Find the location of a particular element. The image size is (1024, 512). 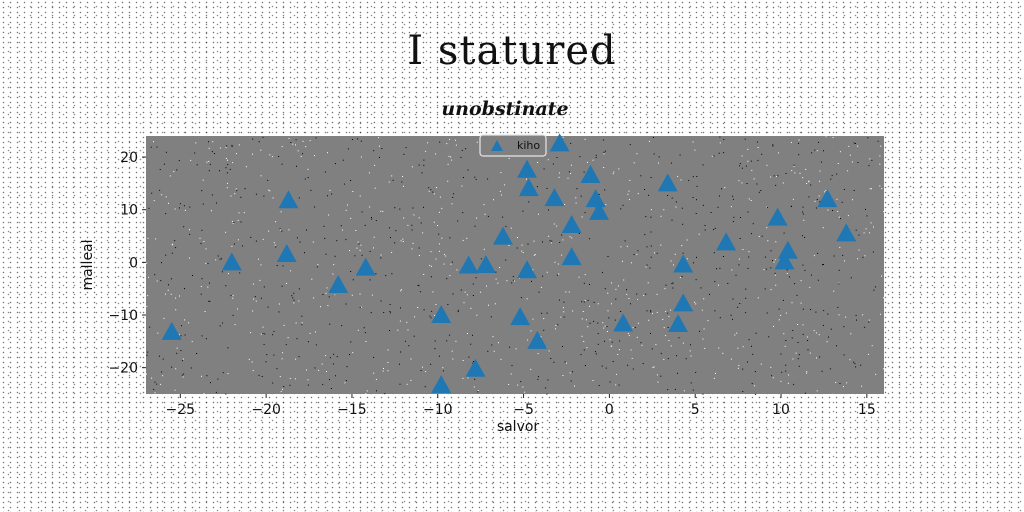

legend: kiho is located at coordinates (513, 145).